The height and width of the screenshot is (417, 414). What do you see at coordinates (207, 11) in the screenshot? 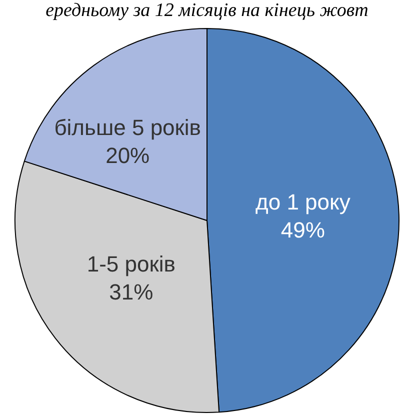
I see `chart-title: ередньому за 12 місяців на кінець жовт` at bounding box center [207, 11].